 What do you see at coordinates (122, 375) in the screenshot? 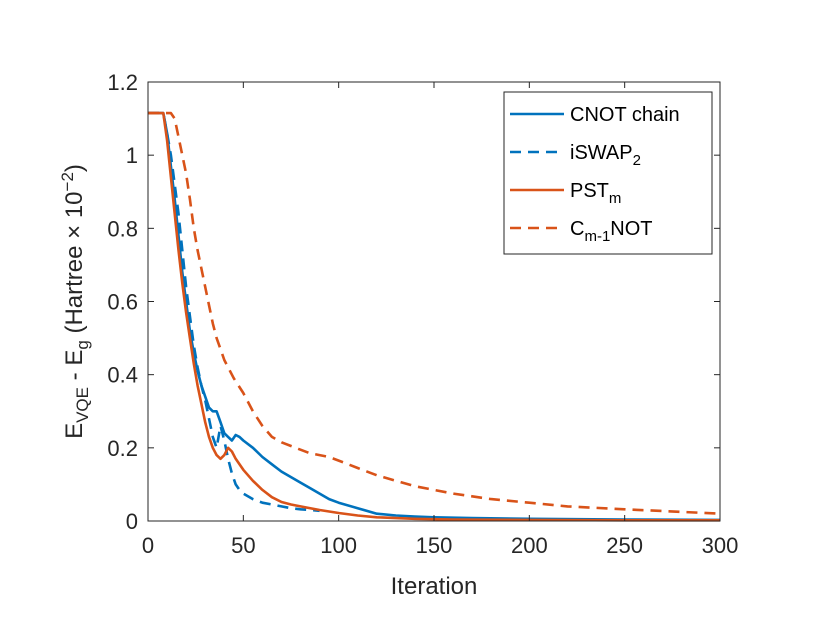
I see `y-tick-label: 0.4` at bounding box center [122, 375].